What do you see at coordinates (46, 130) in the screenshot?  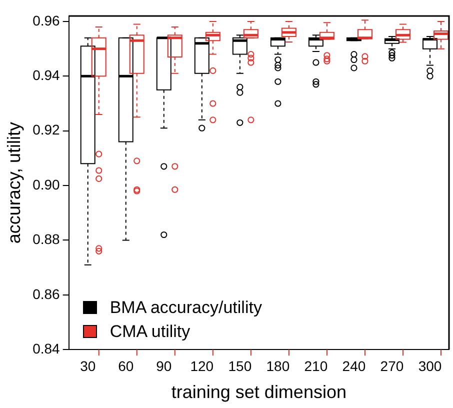 I see `y-tick-label: 0.92` at bounding box center [46, 130].